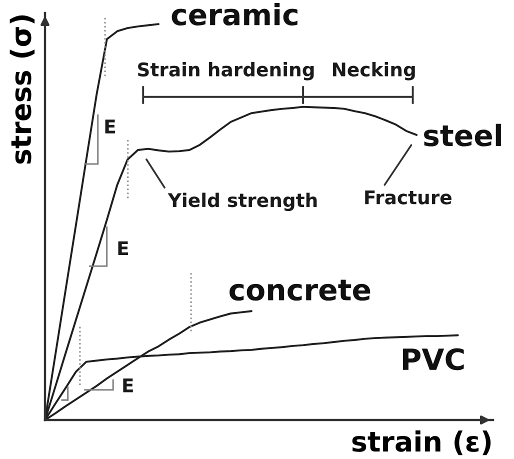  Describe the element at coordinates (462, 135) in the screenshot. I see `series-label: steel` at that location.